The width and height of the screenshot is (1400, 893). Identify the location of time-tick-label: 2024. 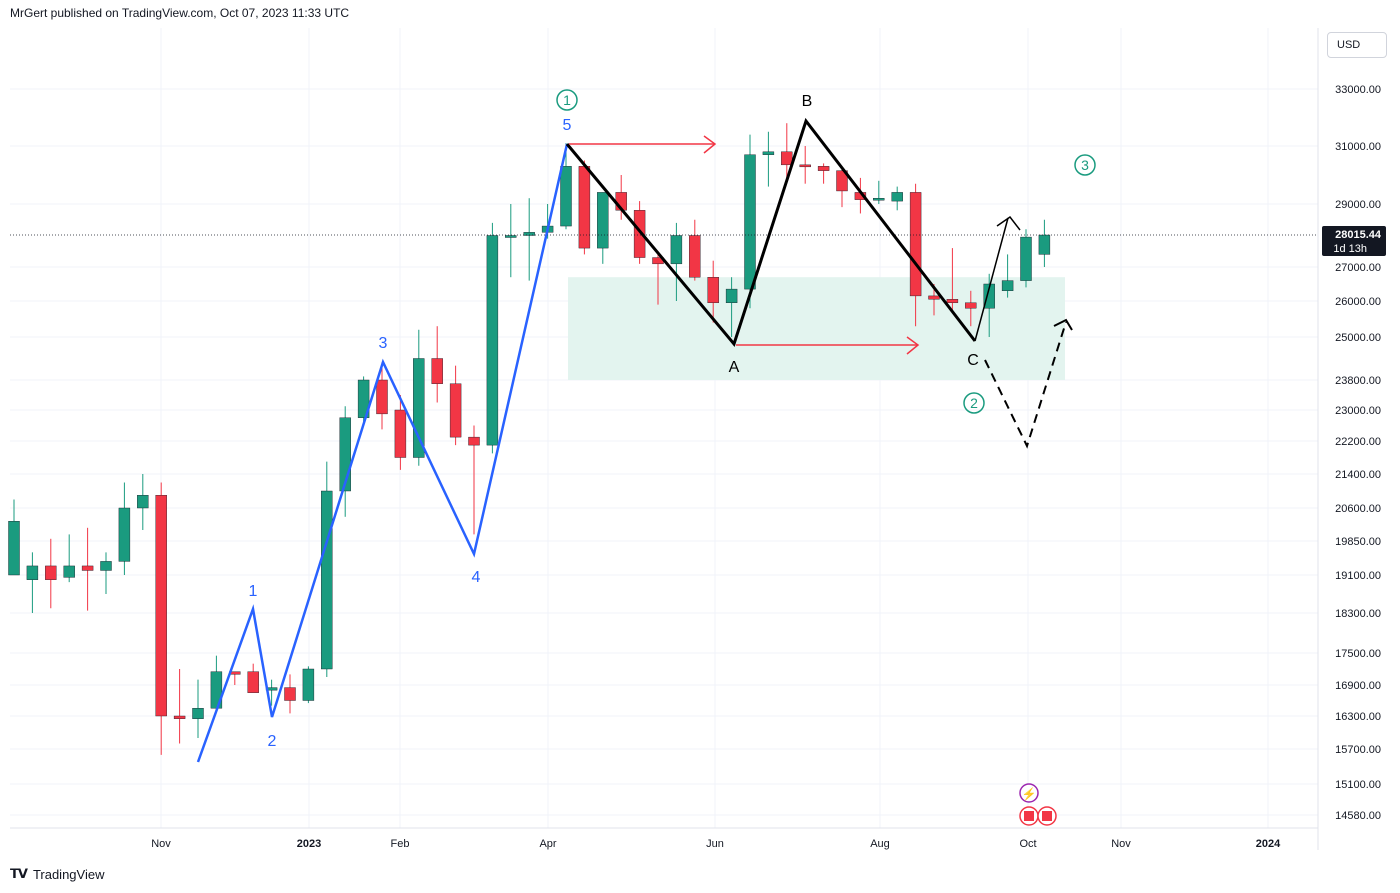
(1268, 844).